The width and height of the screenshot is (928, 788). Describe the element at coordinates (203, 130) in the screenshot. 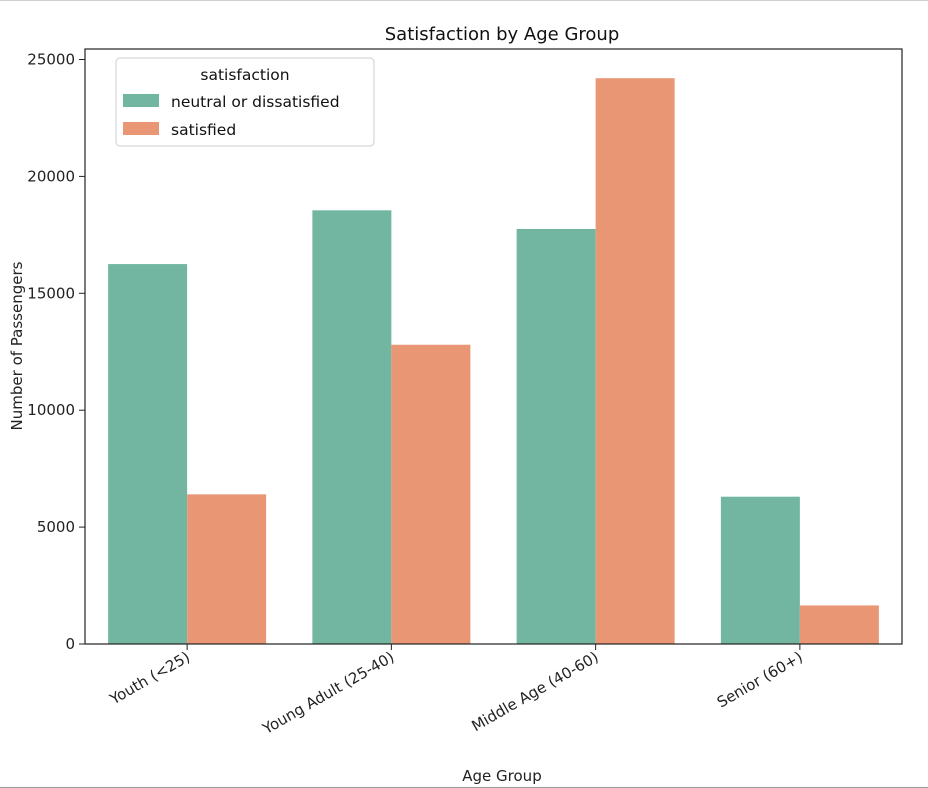

I see `legend-label-satisfied: satisfied` at that location.